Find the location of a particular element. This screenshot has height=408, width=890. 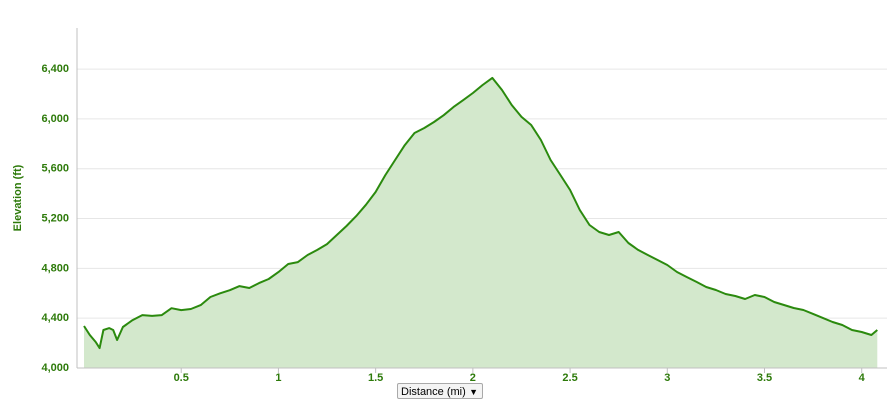

y-tick-label: 5,600 is located at coordinates (55, 169).